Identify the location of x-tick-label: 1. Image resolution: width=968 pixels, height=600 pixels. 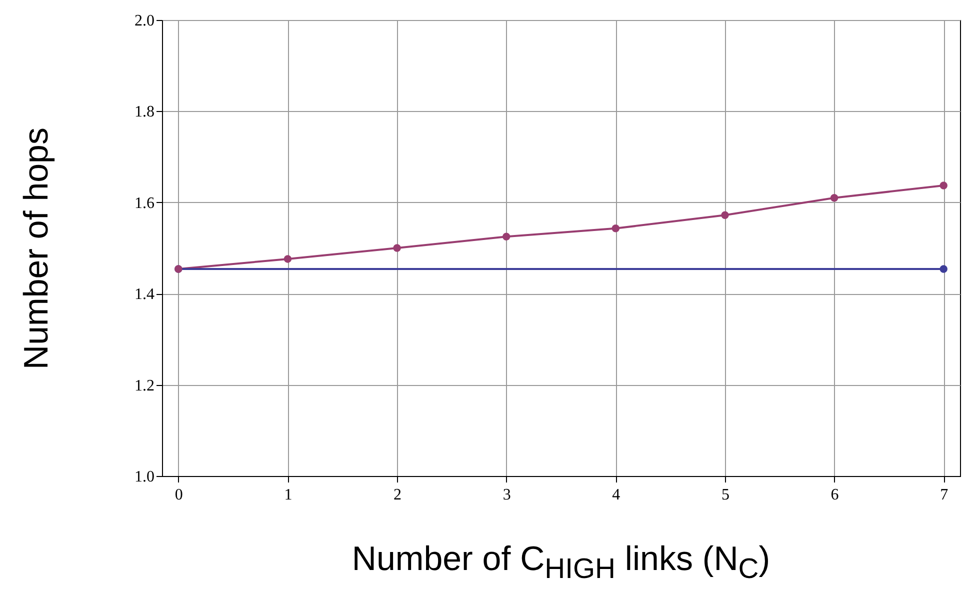
(288, 495).